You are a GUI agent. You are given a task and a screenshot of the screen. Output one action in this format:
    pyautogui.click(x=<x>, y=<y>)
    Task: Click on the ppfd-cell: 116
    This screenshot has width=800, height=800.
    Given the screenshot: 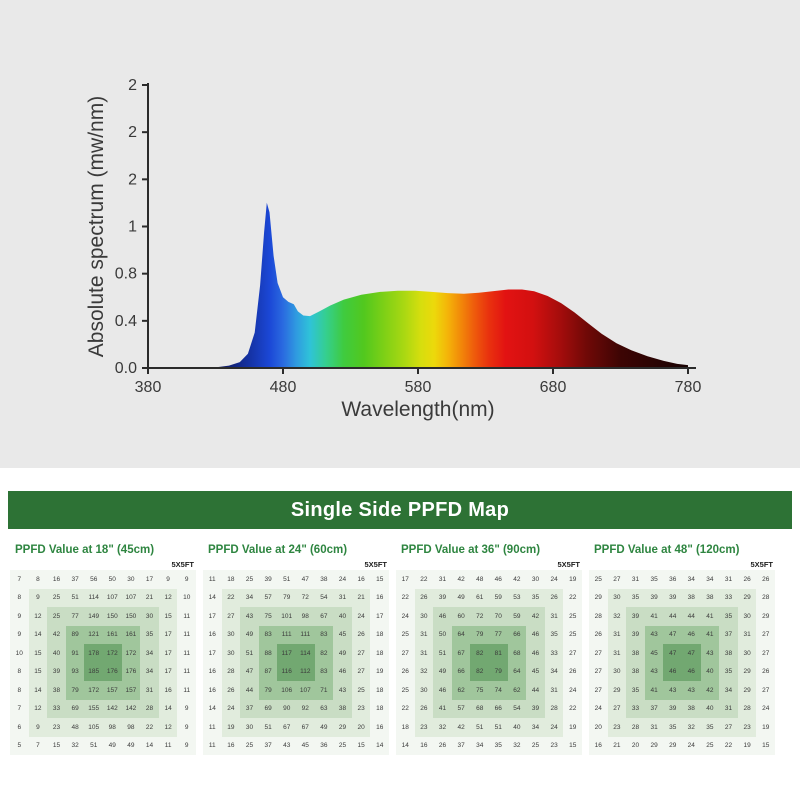 What is the action you would take?
    pyautogui.click(x=286, y=671)
    